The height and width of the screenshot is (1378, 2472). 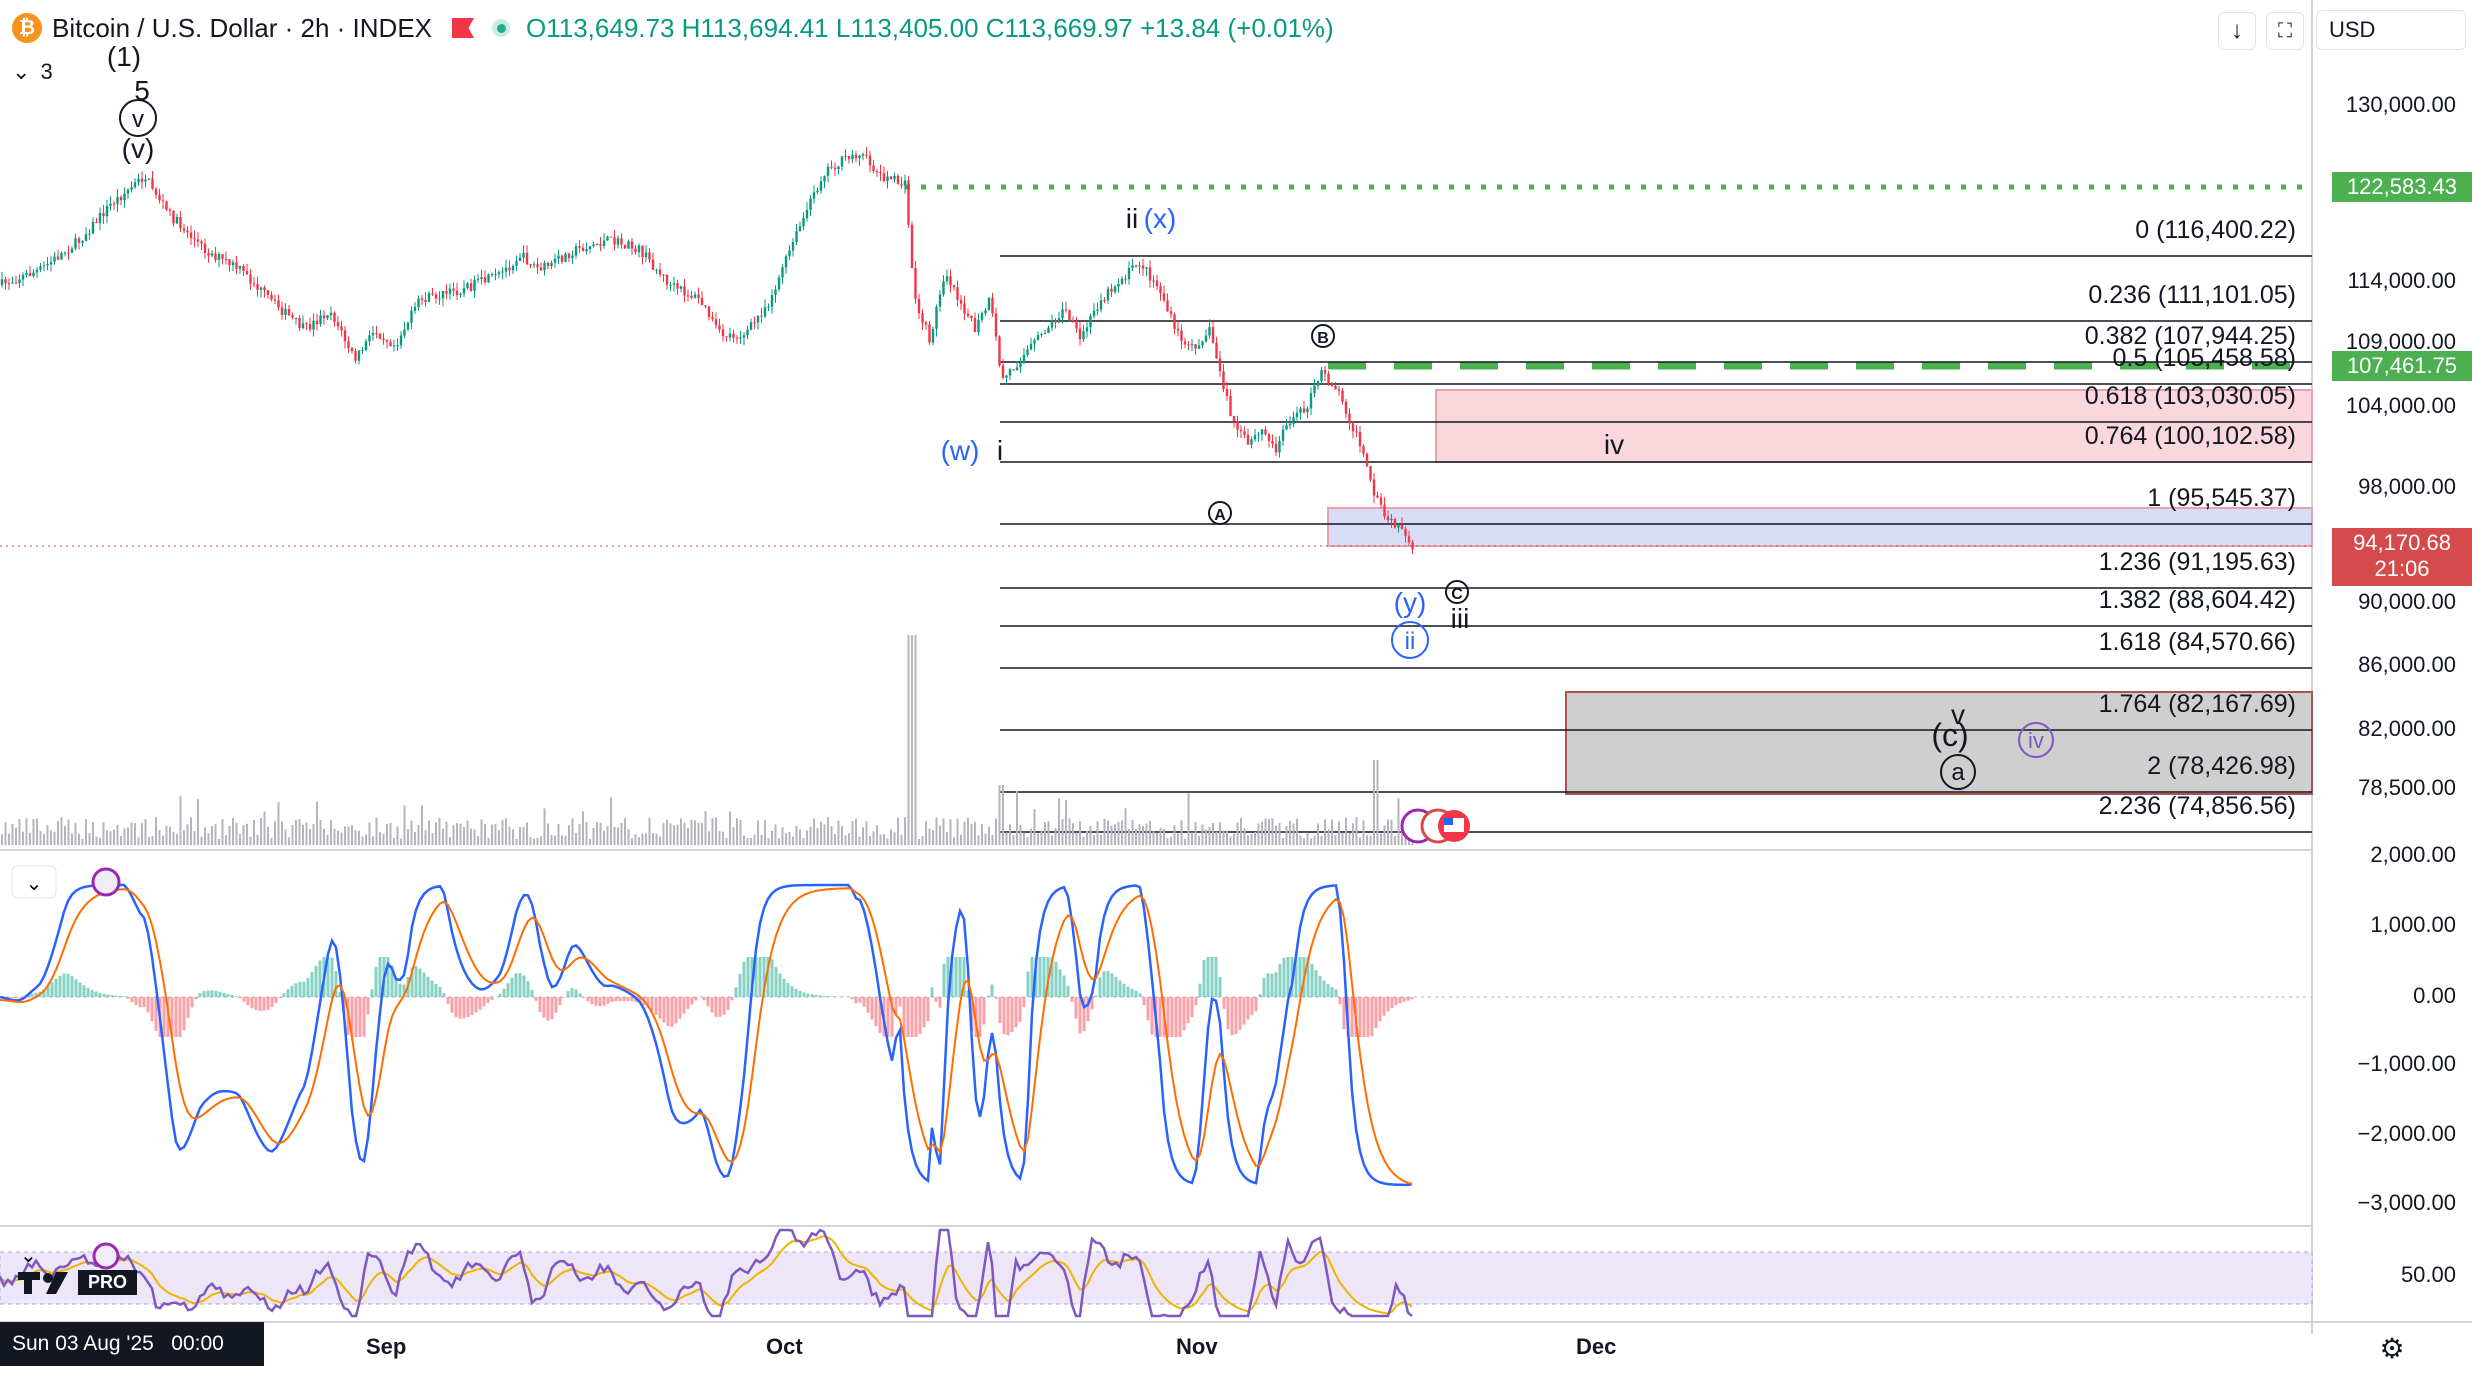 What do you see at coordinates (2407, 664) in the screenshot?
I see `price-axis-tick: 86,000.00` at bounding box center [2407, 664].